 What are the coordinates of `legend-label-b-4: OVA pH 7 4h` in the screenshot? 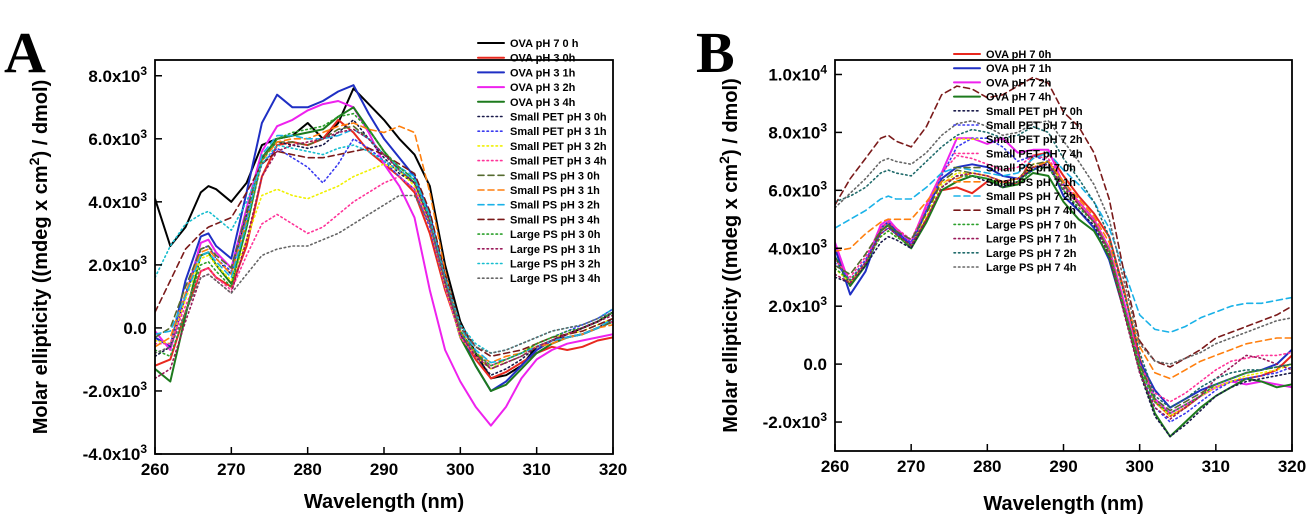 It's located at (1019, 98).